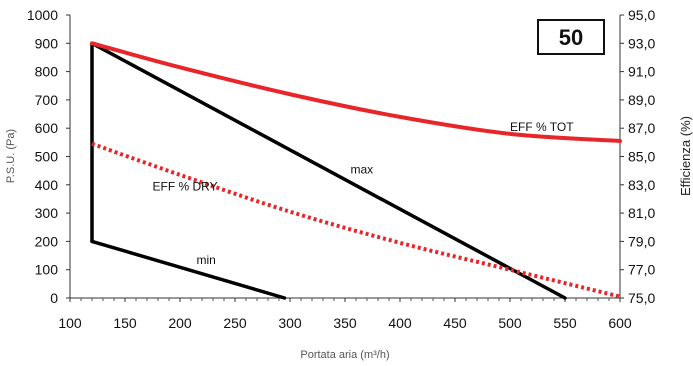 The width and height of the screenshot is (693, 366). What do you see at coordinates (54, 298) in the screenshot?
I see `y-left-tick-label: 0` at bounding box center [54, 298].